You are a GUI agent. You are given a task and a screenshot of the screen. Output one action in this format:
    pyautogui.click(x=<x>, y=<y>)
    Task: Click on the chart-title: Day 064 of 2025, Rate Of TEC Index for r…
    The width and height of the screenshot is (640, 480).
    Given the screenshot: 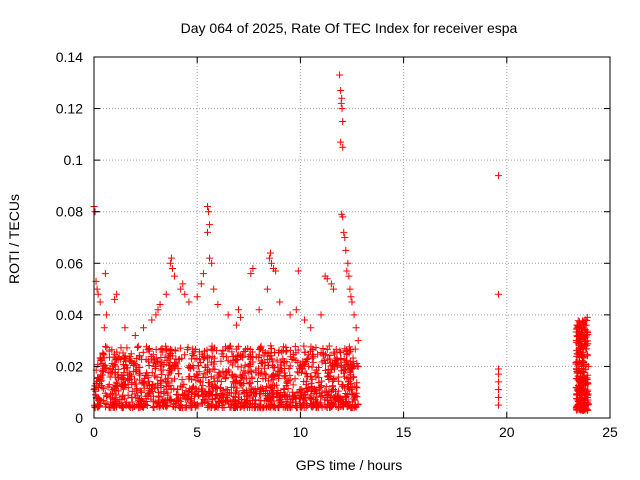 What is the action you would take?
    pyautogui.click(x=349, y=28)
    